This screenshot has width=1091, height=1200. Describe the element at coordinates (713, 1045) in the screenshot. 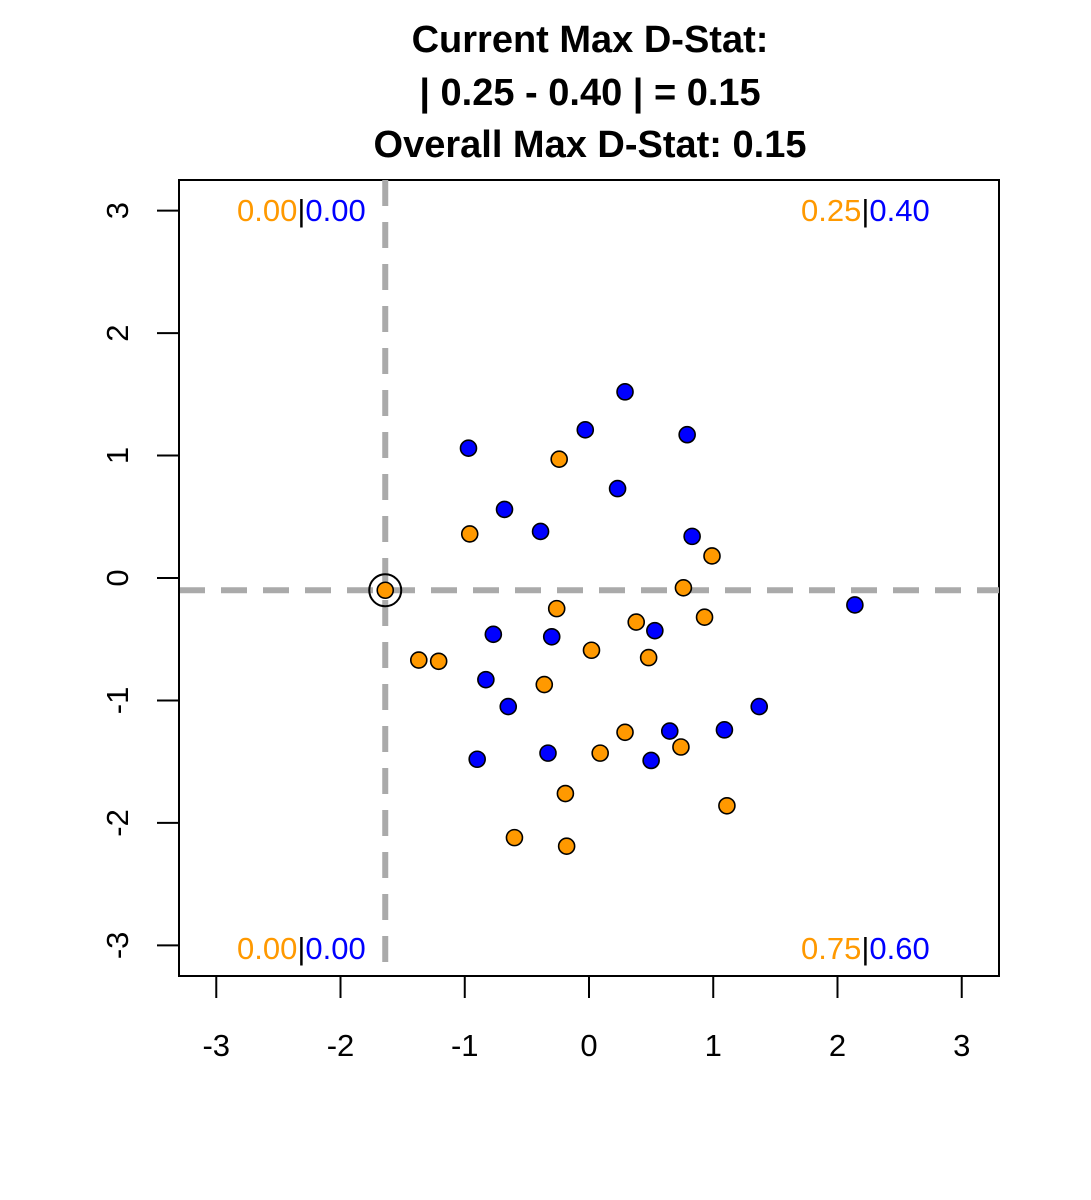

I see `x-tick-label: 1` at that location.